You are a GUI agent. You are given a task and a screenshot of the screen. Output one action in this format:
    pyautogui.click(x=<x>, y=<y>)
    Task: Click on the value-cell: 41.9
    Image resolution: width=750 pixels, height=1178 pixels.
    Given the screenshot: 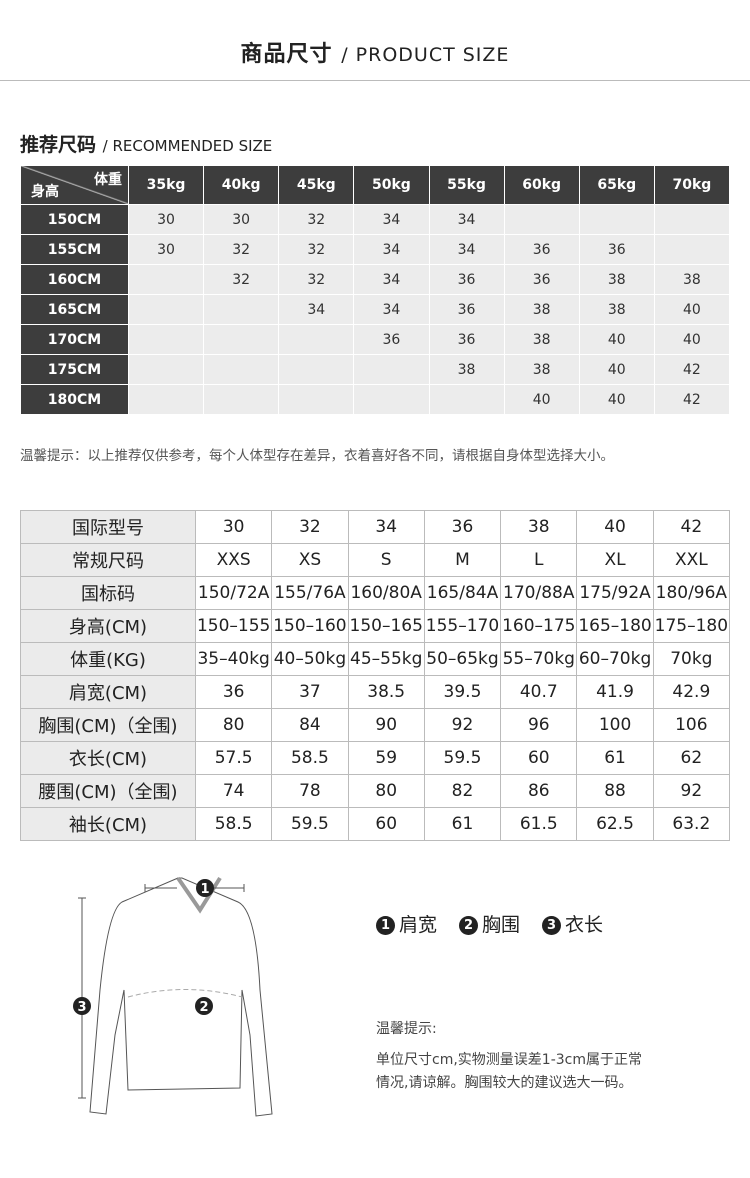 What is the action you would take?
    pyautogui.click(x=615, y=692)
    